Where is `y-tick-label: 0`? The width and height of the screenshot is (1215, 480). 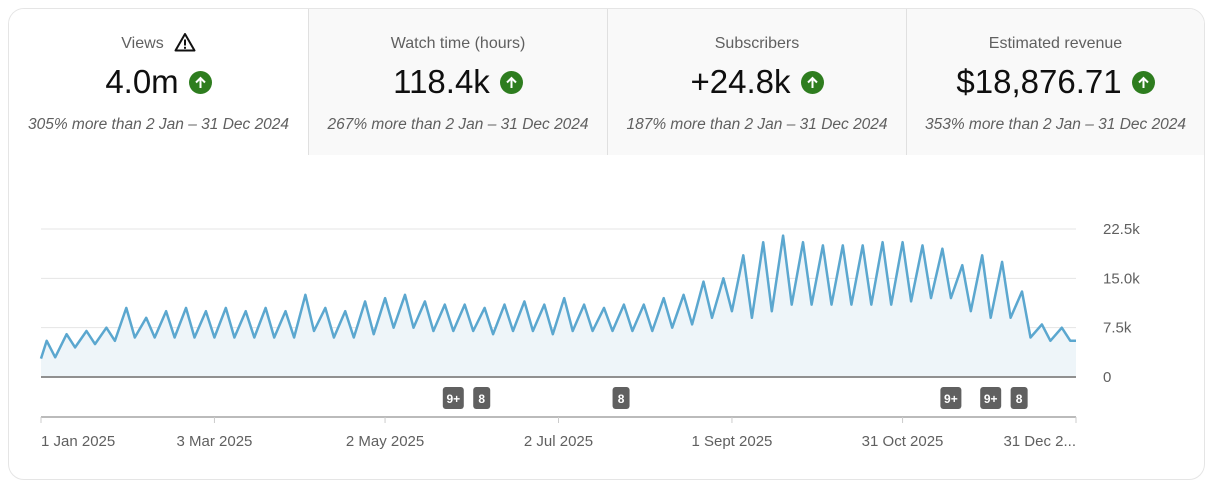 y-tick-label: 0 is located at coordinates (1107, 377).